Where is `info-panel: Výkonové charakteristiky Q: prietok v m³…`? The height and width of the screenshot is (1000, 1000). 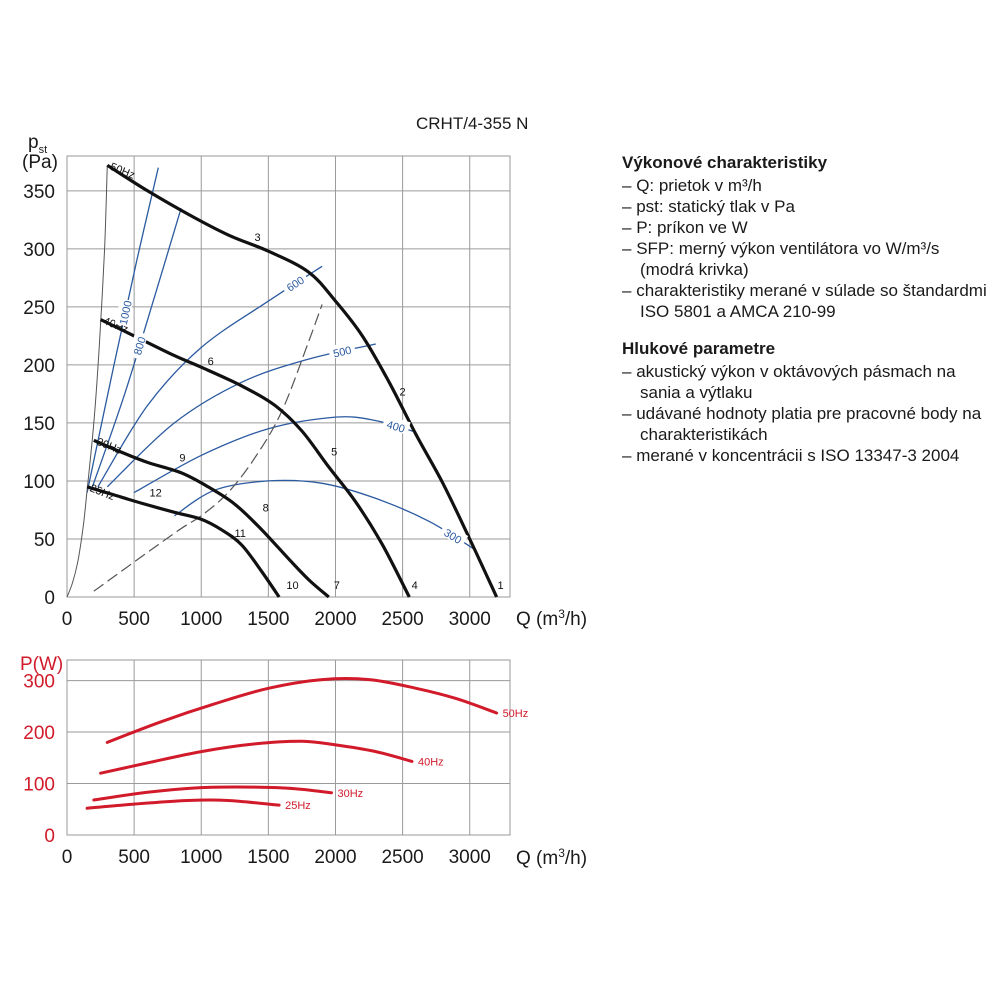
info-panel: Výkonové charakteristiky Q: prietok v m³… is located at coordinates (807, 317).